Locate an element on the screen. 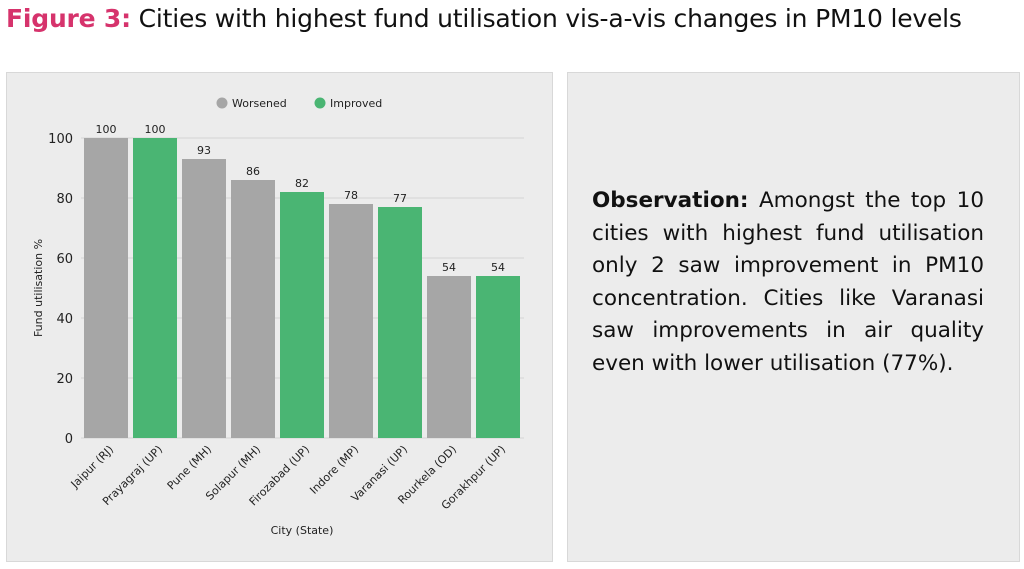  legend-marker-improved is located at coordinates (320, 103).